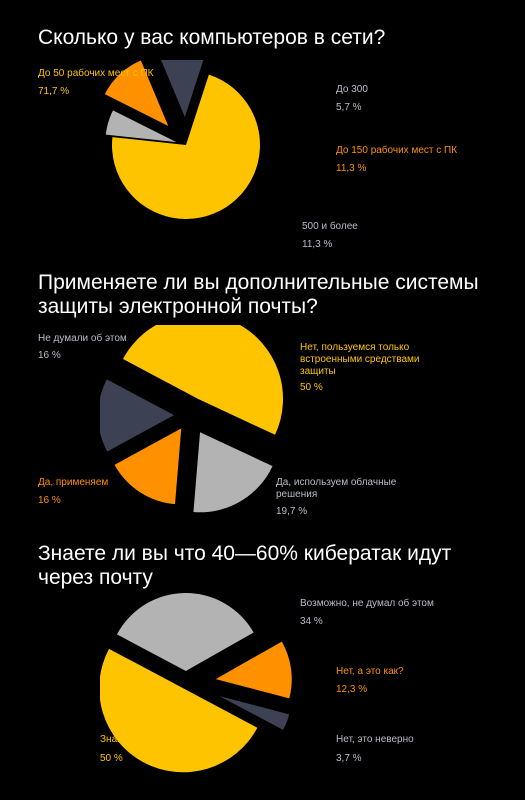 The height and width of the screenshot is (800, 525). What do you see at coordinates (49, 500) in the screenshot?
I see `chart-2-value-2: 16 %` at bounding box center [49, 500].